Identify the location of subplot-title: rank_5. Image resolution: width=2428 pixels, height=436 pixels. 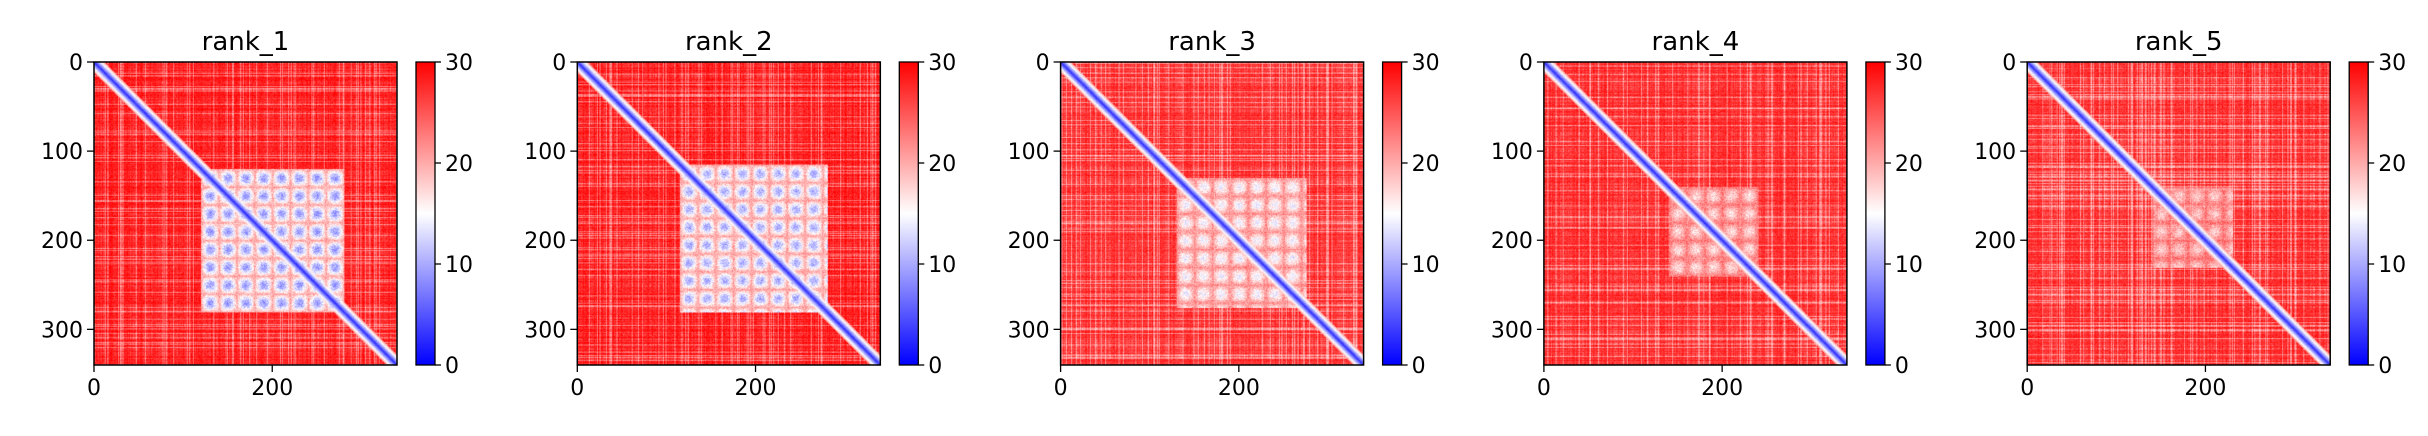
(2179, 42).